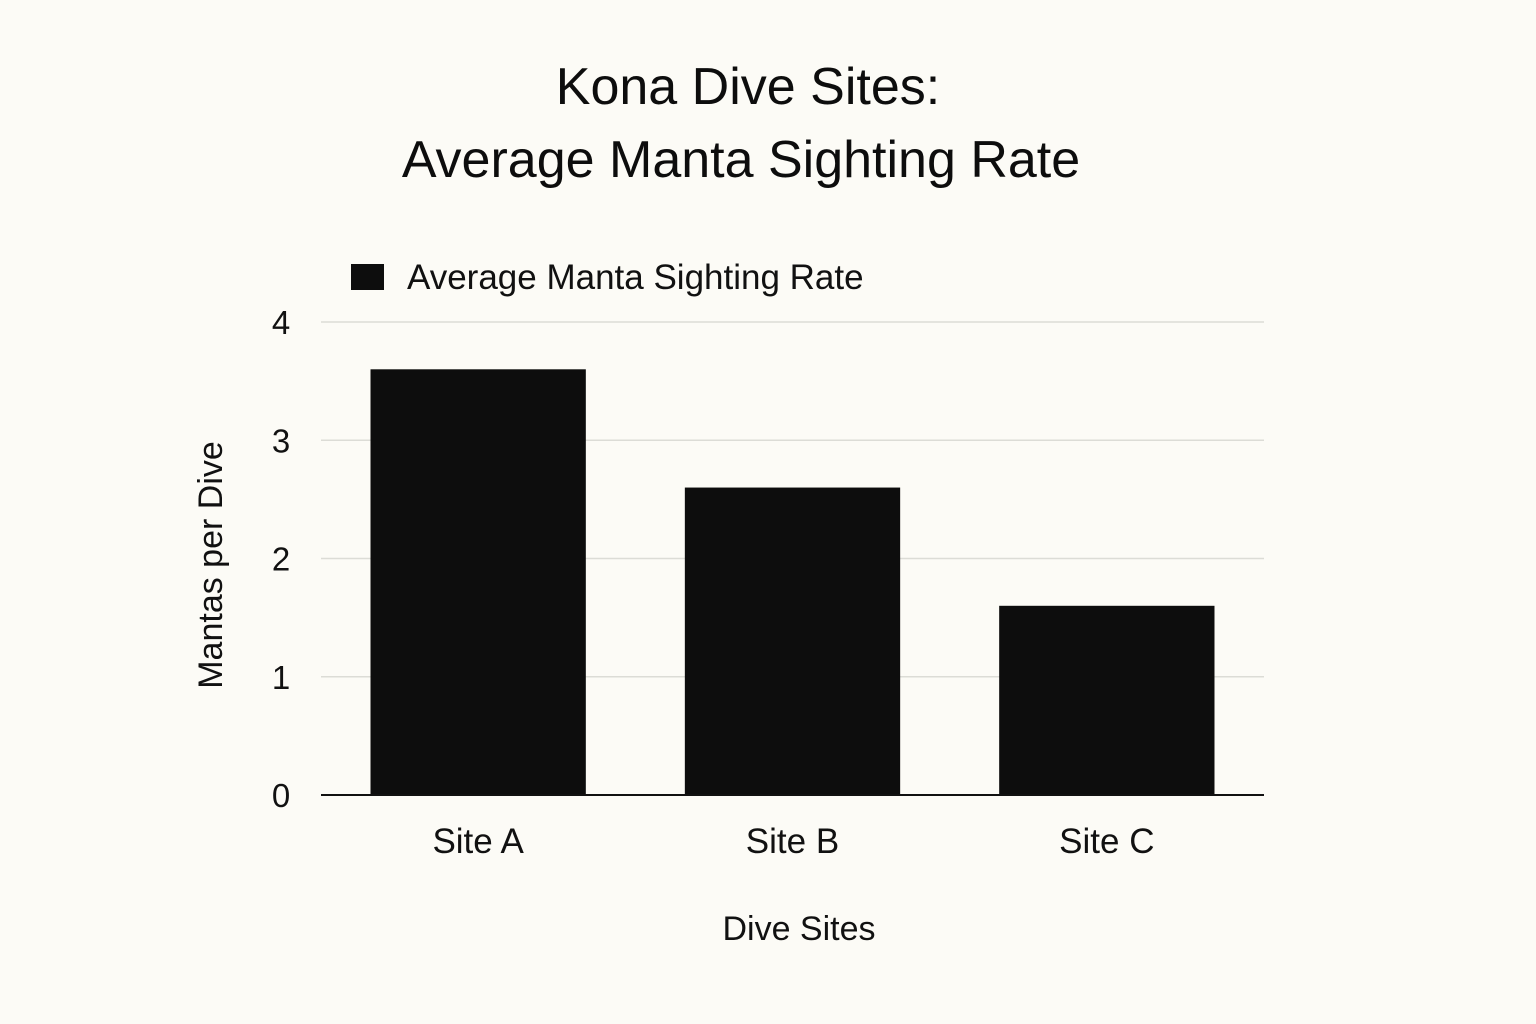 The image size is (1536, 1024). Describe the element at coordinates (478, 841) in the screenshot. I see `x-tick-label-site-a: Site A` at that location.